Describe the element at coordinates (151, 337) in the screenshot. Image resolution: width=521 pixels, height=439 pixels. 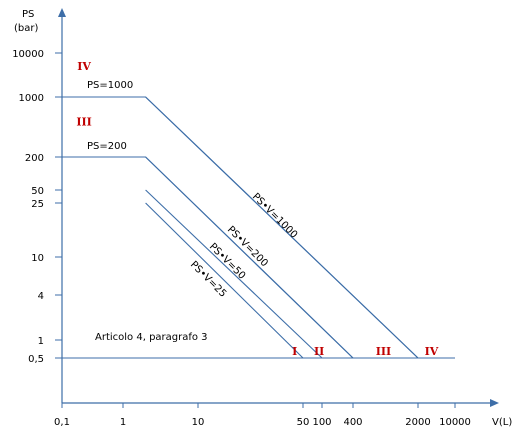
I see `annotation-article: Articolo 4, paragrafo 3` at that location.